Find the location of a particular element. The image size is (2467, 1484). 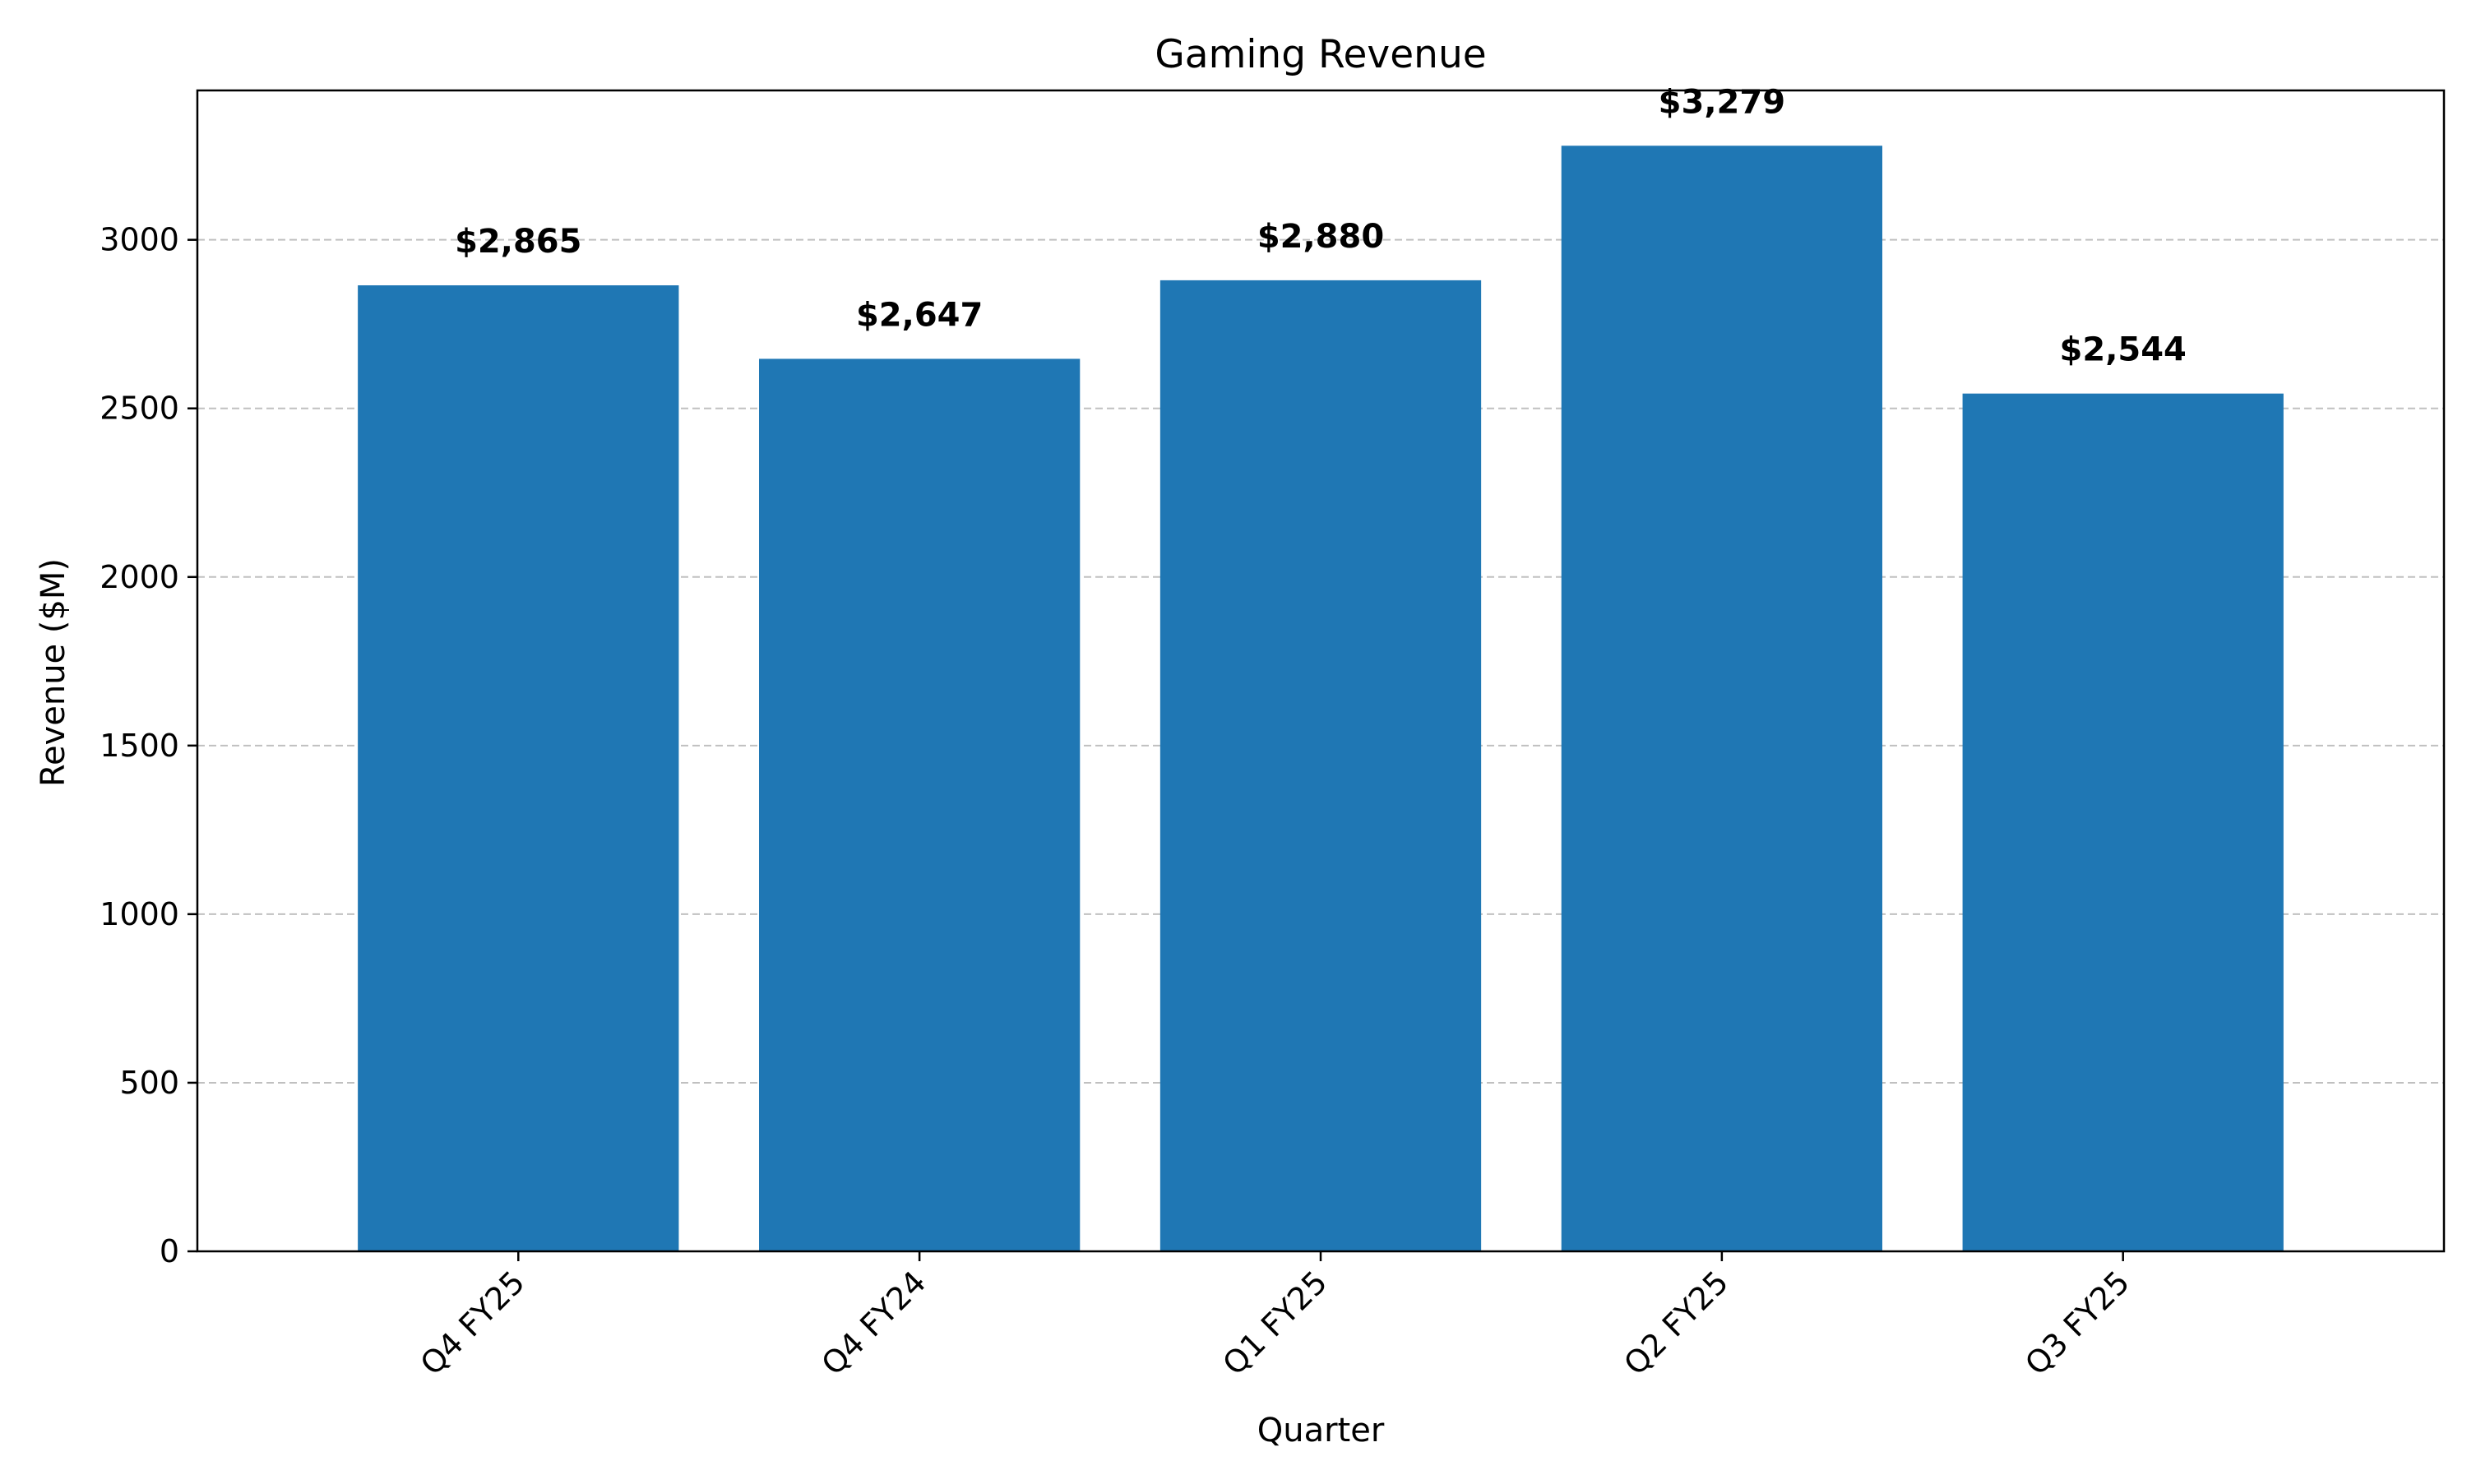

data-labels: $2,865 $2,647 $2,880 $3,279 $2,544 is located at coordinates (1321, 226).